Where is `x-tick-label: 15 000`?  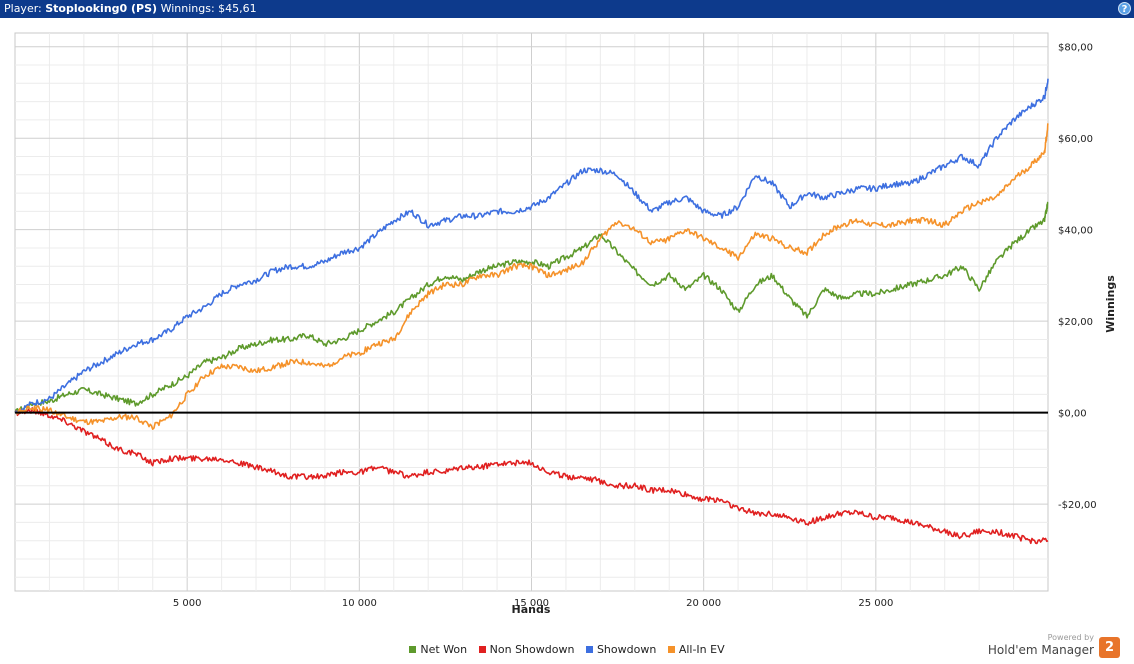 x-tick-label: 15 000 is located at coordinates (531, 603).